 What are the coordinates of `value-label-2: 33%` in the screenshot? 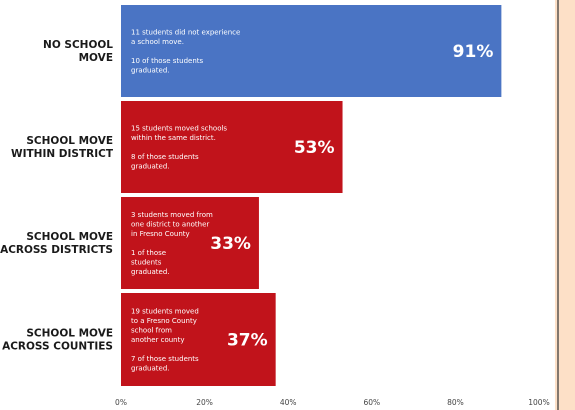 It's located at (230, 244).